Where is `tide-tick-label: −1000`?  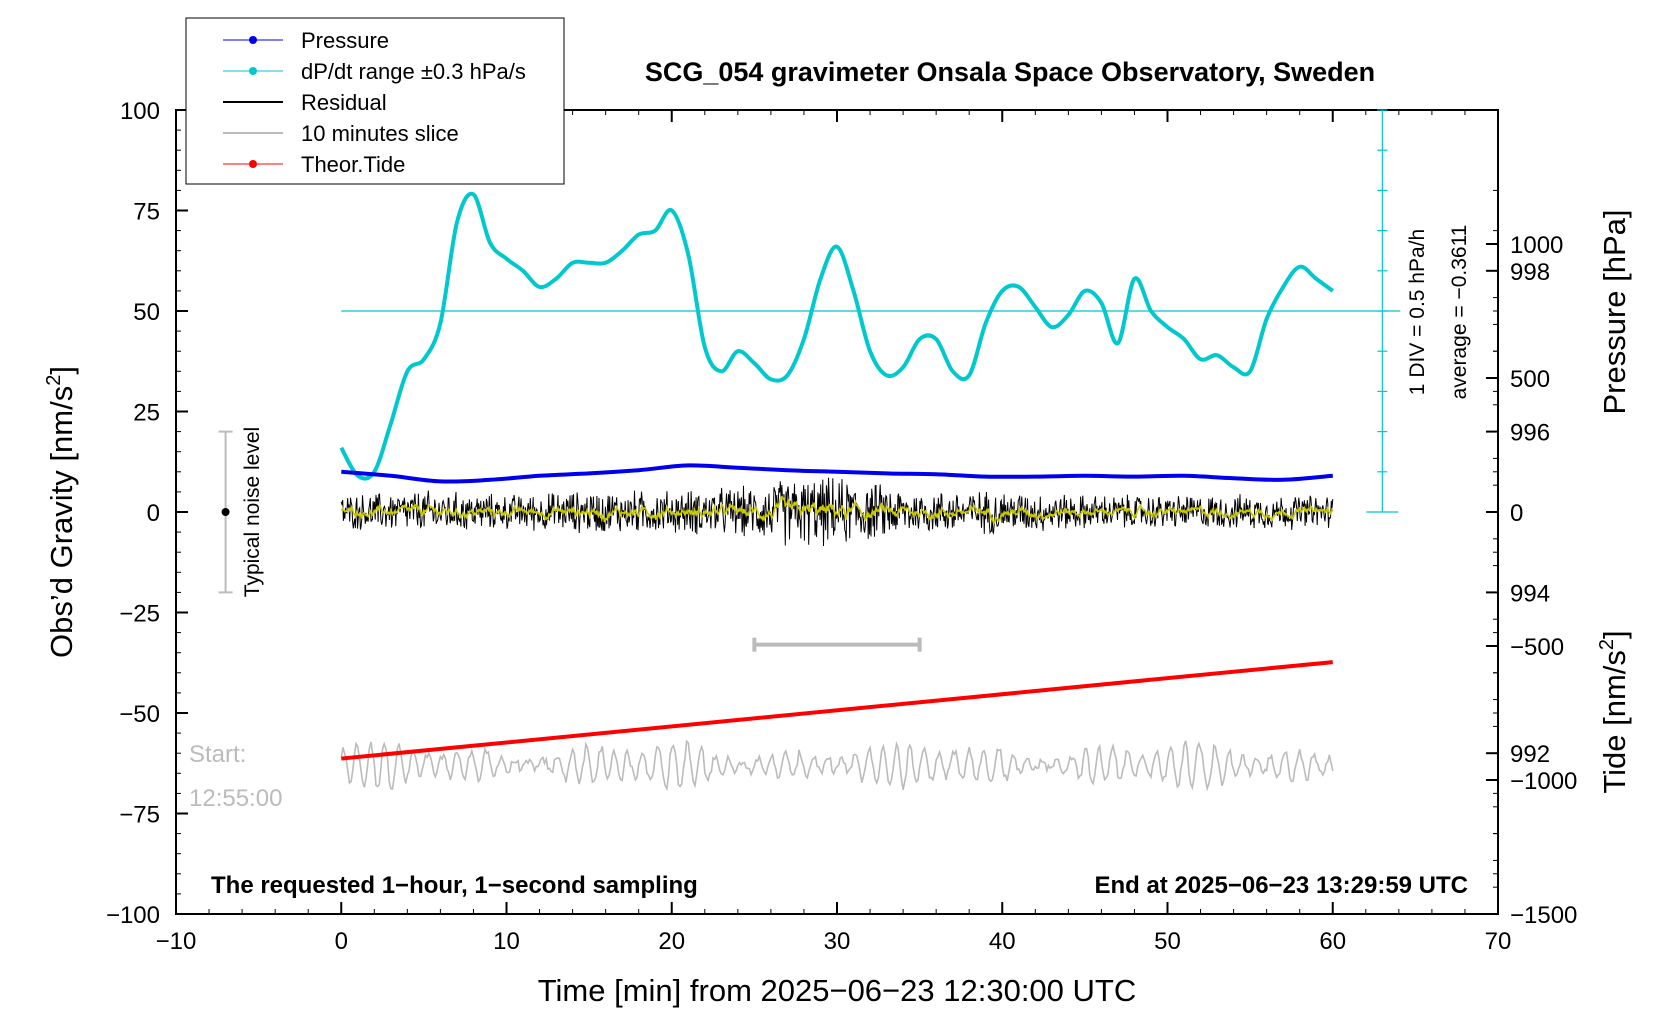
tide-tick-label: −1000 is located at coordinates (1543, 781).